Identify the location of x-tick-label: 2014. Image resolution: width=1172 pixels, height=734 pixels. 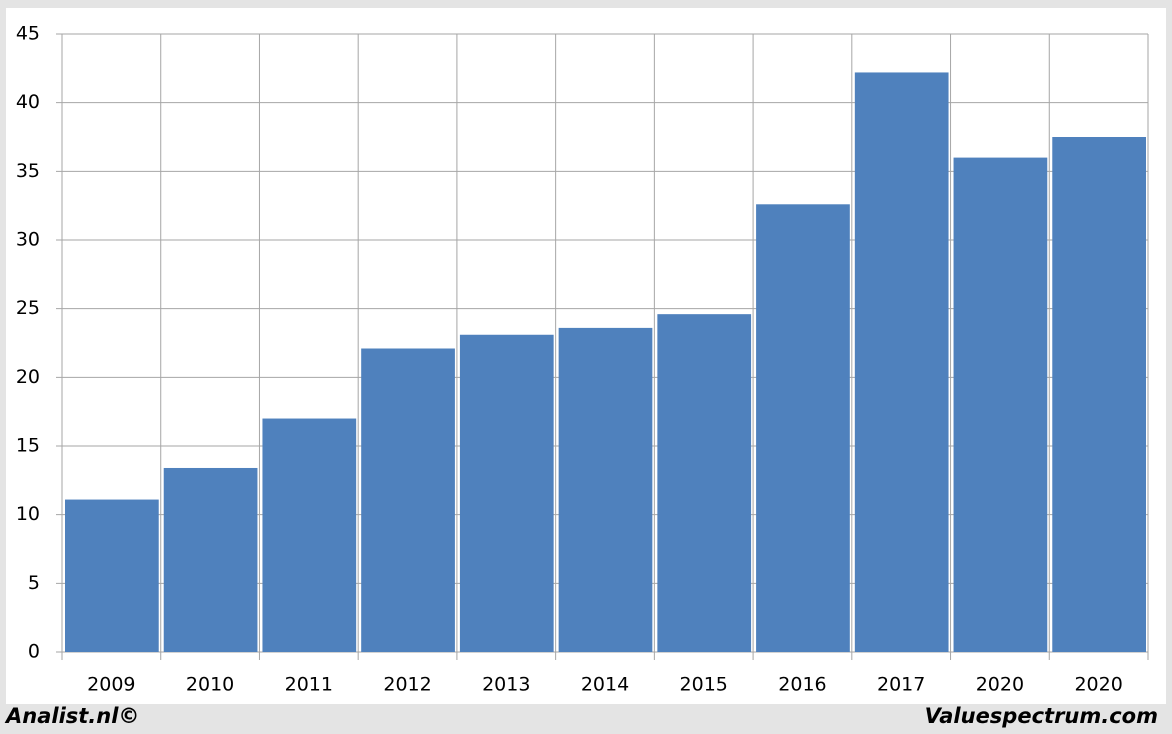
(605, 685).